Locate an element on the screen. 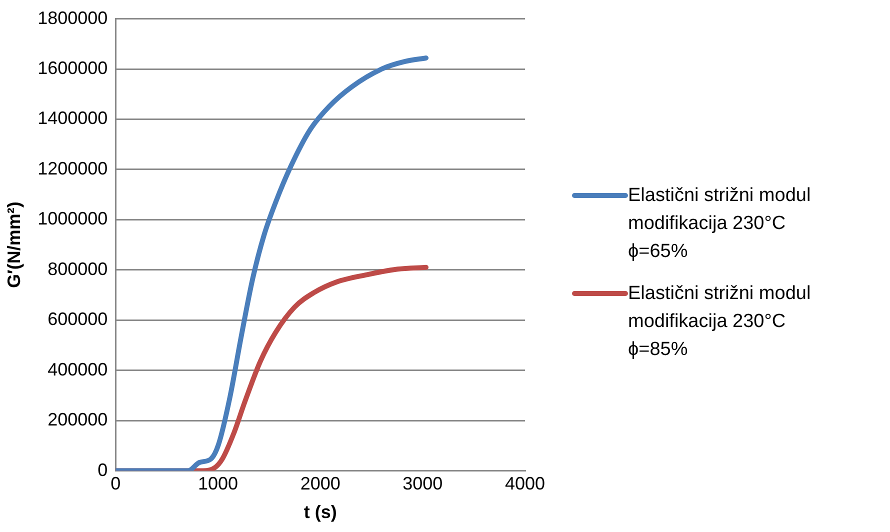 The image size is (890, 532). y-tick-label: 600000 is located at coordinates (78, 319).